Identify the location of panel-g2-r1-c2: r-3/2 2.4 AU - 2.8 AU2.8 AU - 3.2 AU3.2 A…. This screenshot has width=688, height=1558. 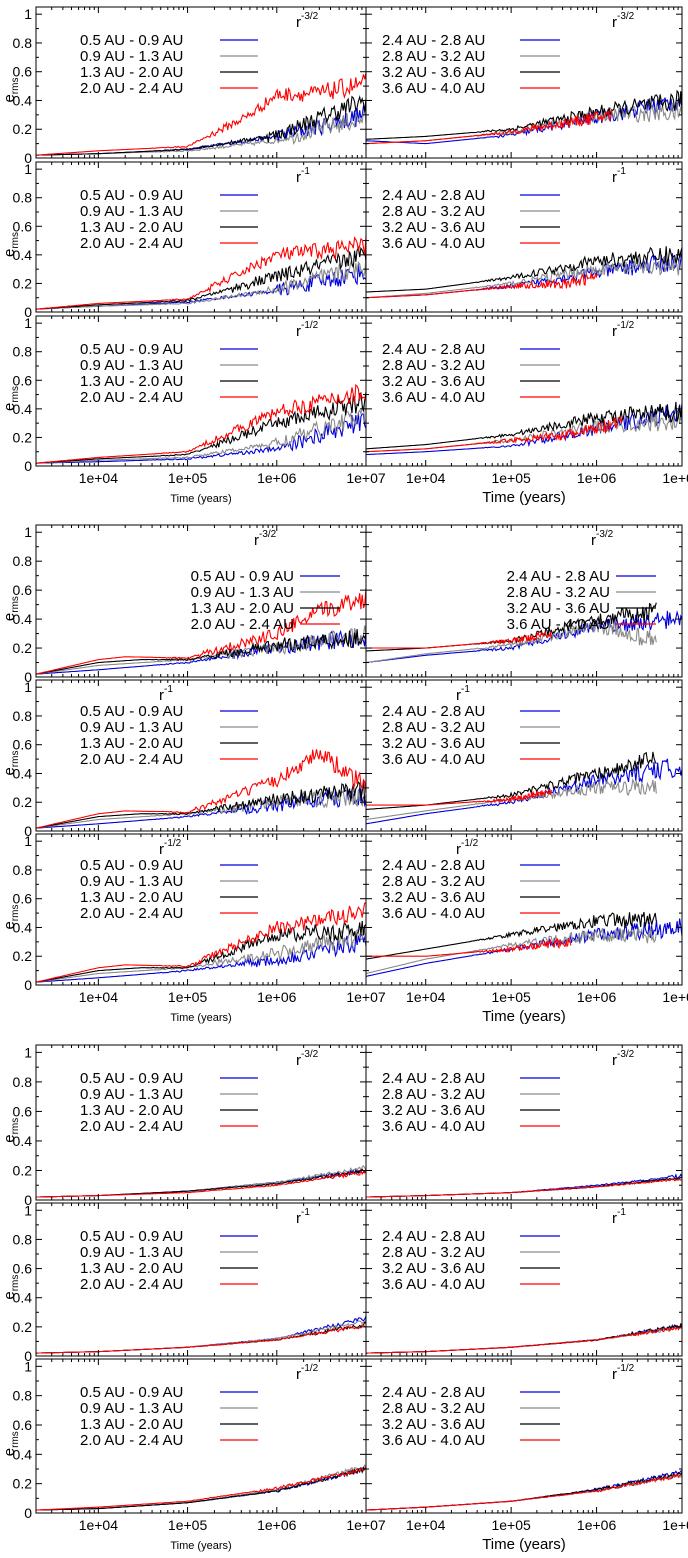
(524, 601).